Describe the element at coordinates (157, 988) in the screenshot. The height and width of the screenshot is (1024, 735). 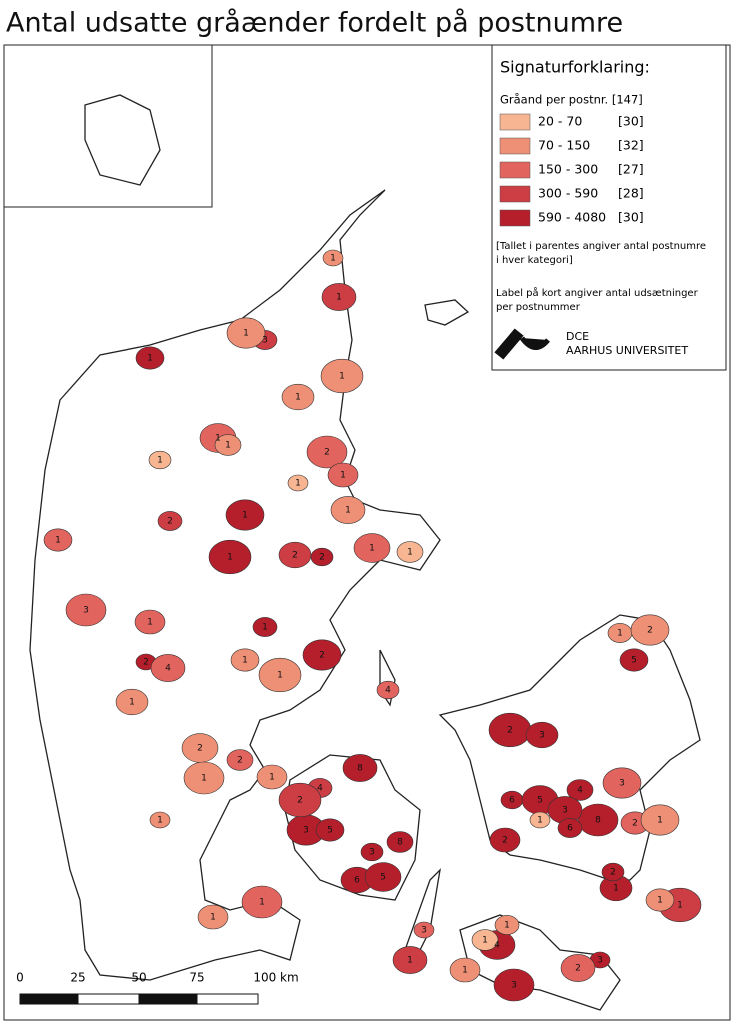
I see `scale-bar: 0 25 50 75 100 km` at that location.